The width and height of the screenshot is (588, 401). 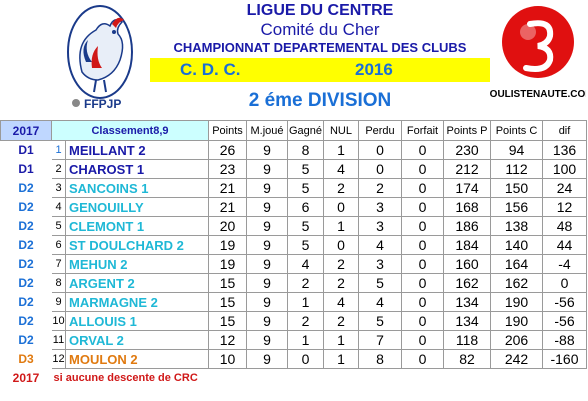 I want to click on cell-points-for: 82, so click(x=467, y=359).